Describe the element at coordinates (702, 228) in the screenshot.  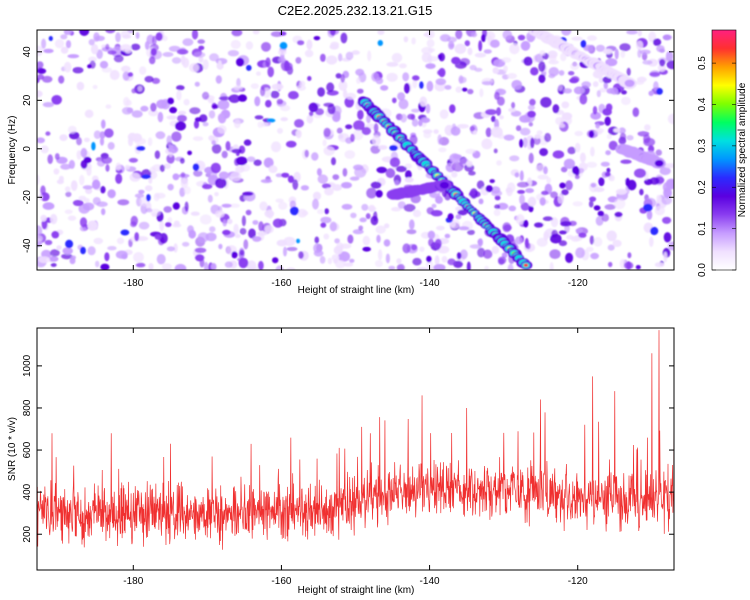
I see `colorbar-tick-label: 0.1` at that location.